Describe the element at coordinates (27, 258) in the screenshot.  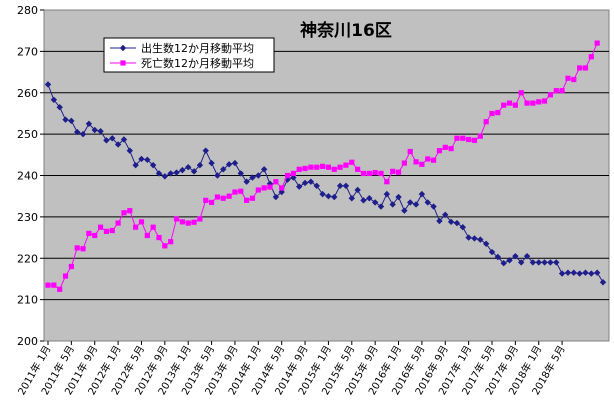
I see `y-tick-label: 220` at that location.